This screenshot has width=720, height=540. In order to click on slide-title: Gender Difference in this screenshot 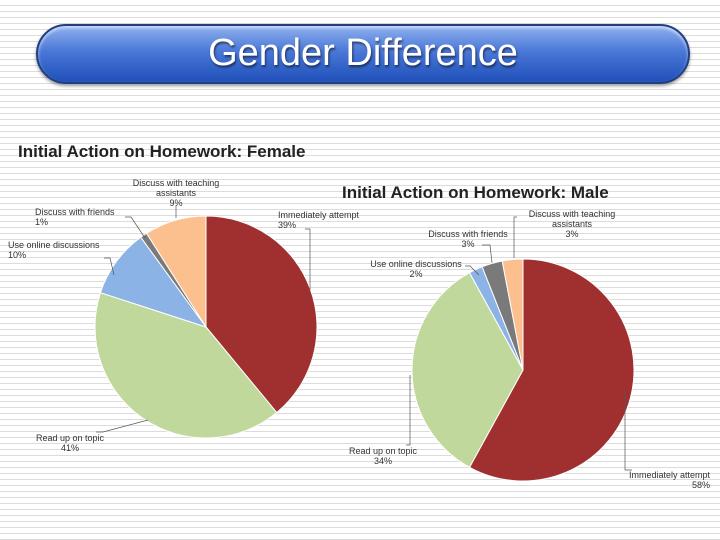, I will do `click(363, 53)`.